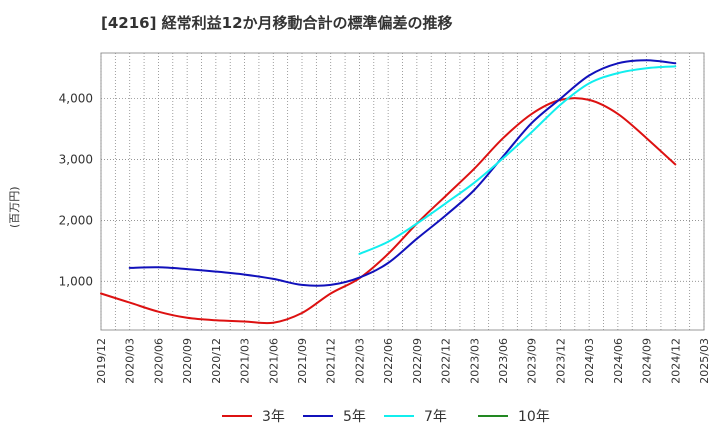 The height and width of the screenshot is (440, 720). Describe the element at coordinates (76, 220) in the screenshot. I see `y-tick-label: 2,000` at that location.